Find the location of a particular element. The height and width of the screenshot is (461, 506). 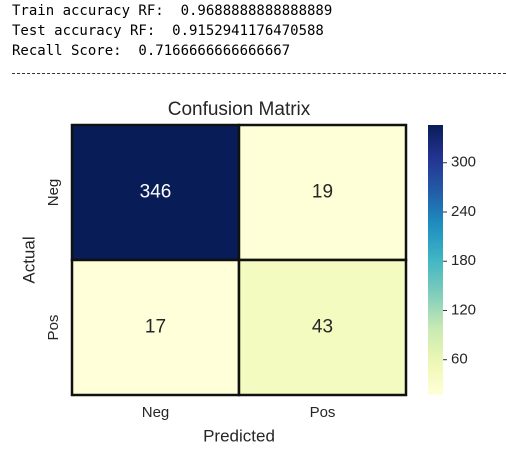

colorbar-tick-label: 180 is located at coordinates (463, 260).